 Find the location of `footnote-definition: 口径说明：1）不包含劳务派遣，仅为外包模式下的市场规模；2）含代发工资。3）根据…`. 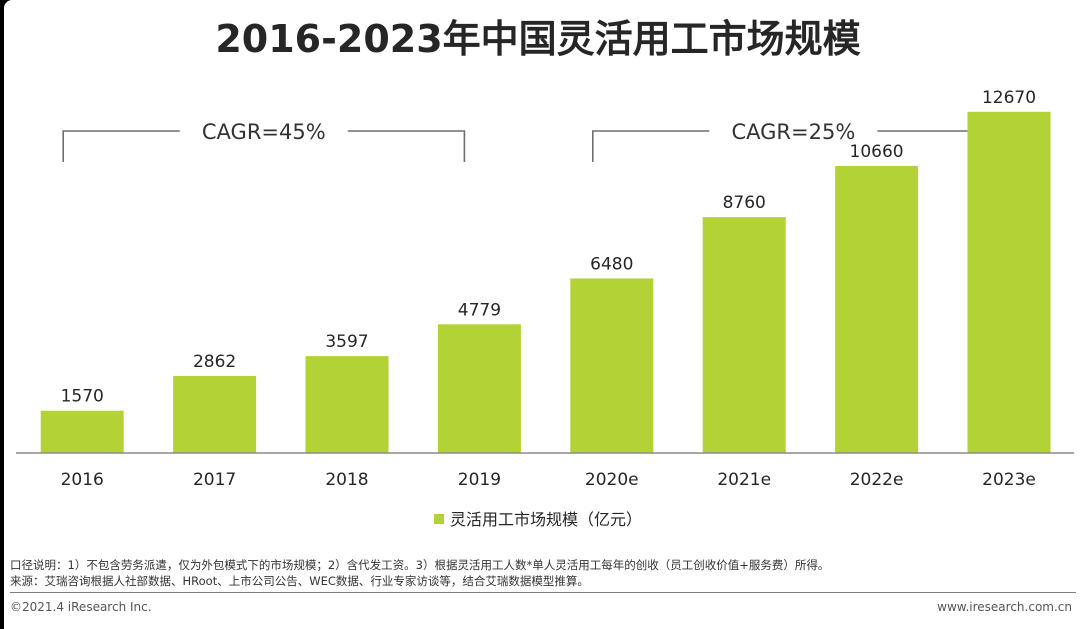

footnote-definition: 口径说明：1）不包含劳务派遣，仅为外包模式下的市场规模；2）含代发工资。3）根据… is located at coordinates (420, 565).